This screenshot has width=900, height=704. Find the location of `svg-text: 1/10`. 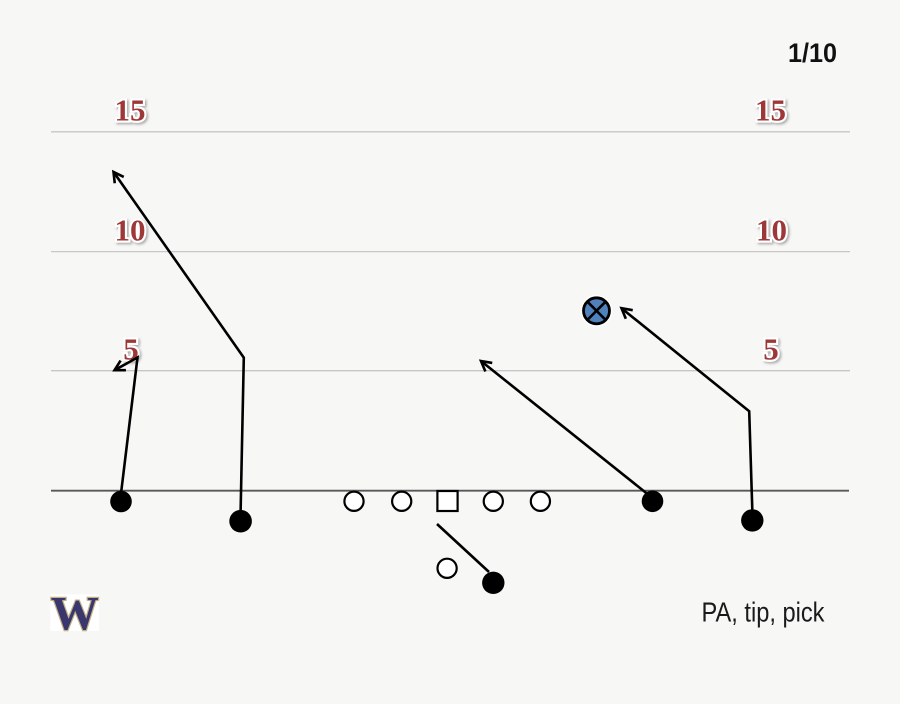

svg-text: 1/10 is located at coordinates (812, 53).